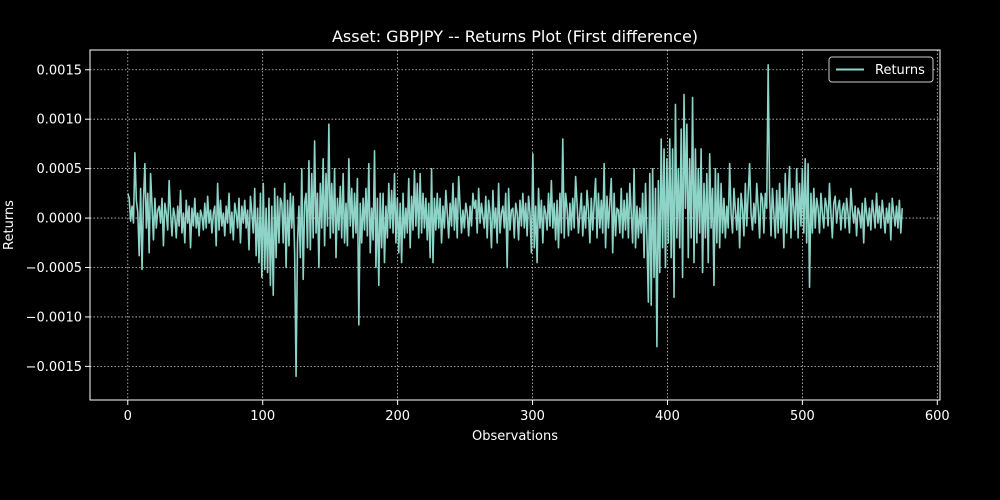 This screenshot has width=1000, height=500. Describe the element at coordinates (54, 317) in the screenshot. I see `y-tick-label: −0.0010` at that location.